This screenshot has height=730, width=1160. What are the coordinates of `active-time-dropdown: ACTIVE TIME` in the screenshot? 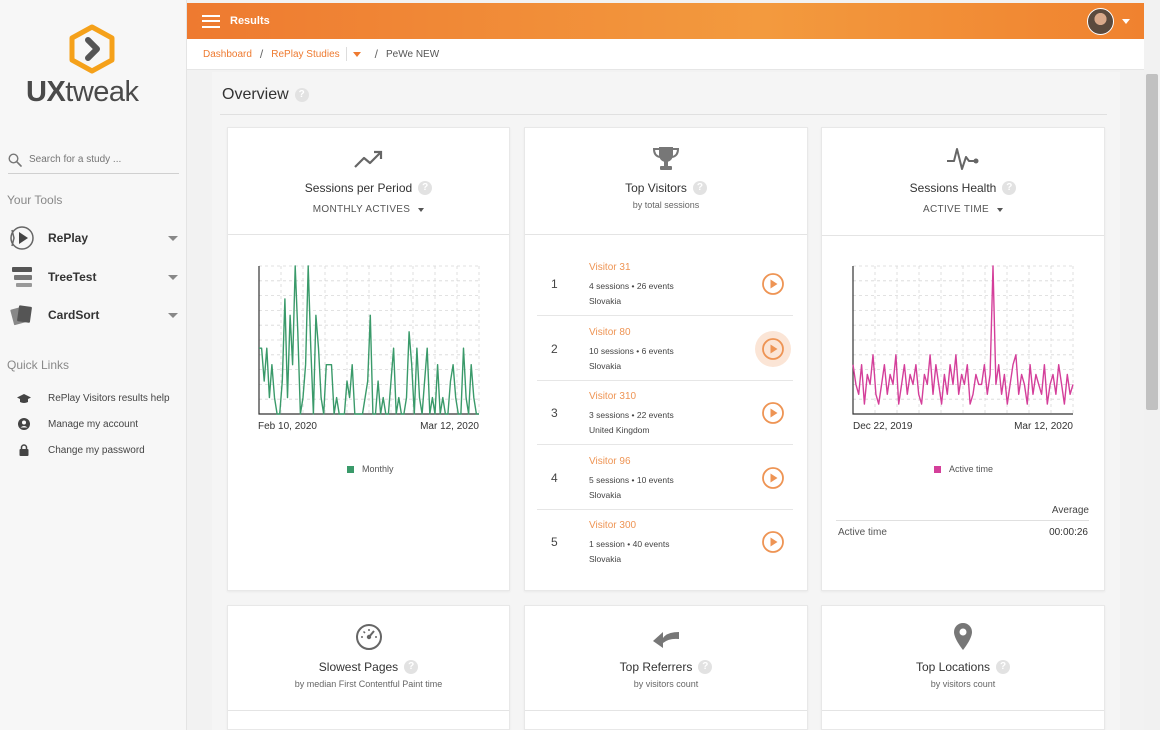 It's located at (963, 209).